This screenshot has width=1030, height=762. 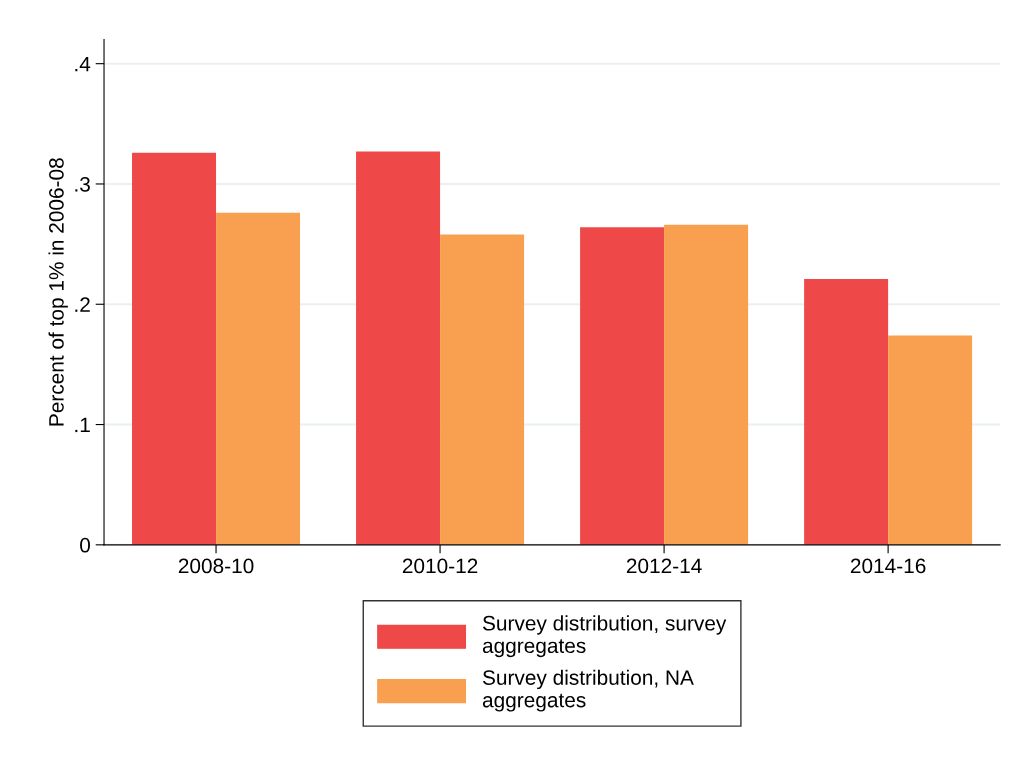 What do you see at coordinates (82, 304) in the screenshot?
I see `y-tick-label: .2` at bounding box center [82, 304].